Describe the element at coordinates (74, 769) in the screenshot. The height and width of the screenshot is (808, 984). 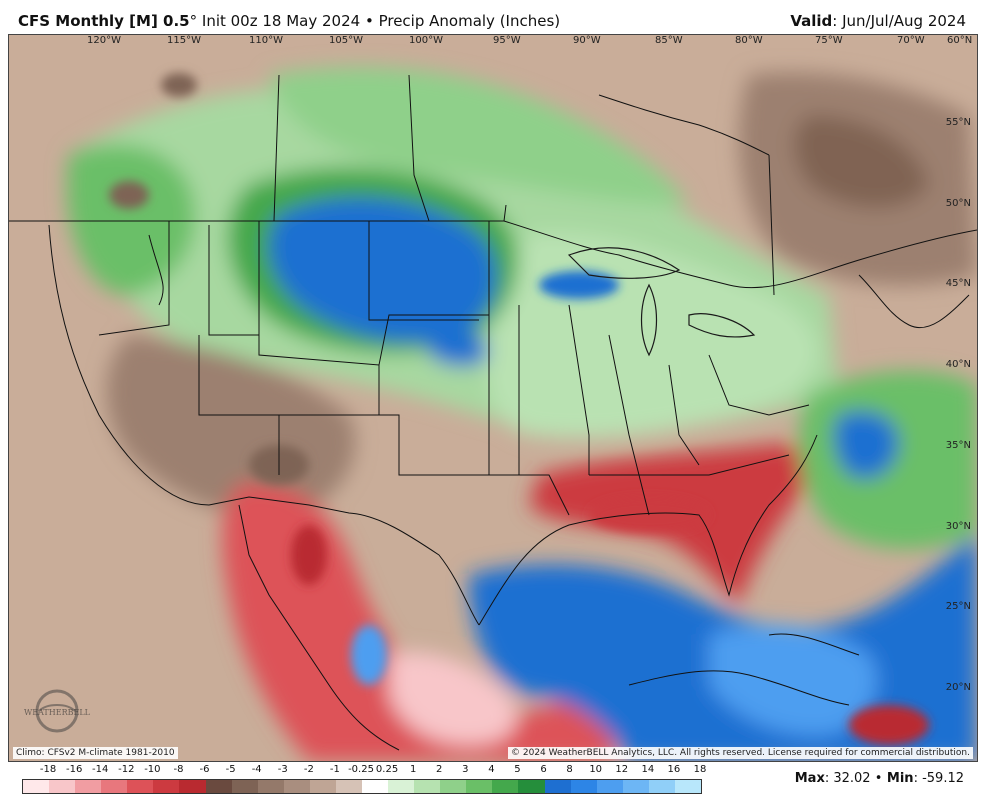
I see `legend-tick-label: -16` at that location.